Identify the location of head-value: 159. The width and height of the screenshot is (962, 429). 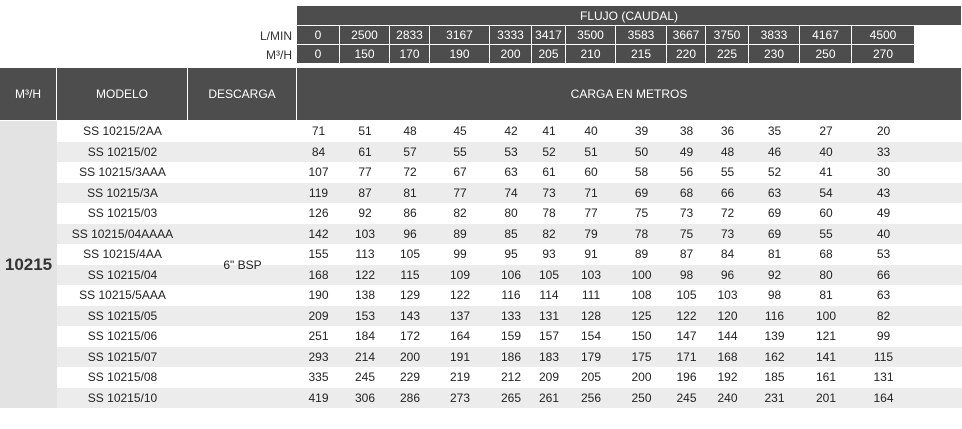
(511, 336).